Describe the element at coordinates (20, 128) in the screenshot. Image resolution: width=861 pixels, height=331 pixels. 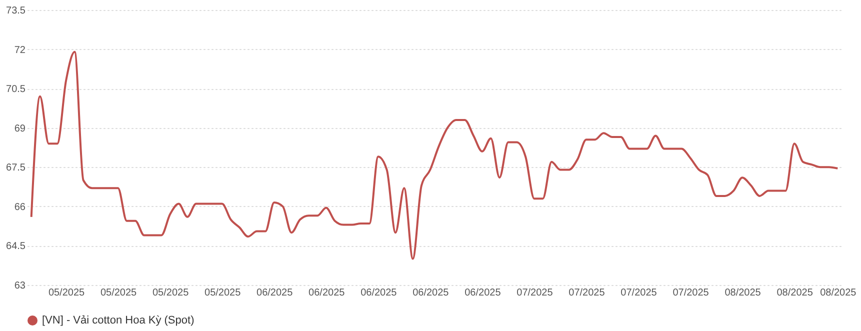
I see `y-tick-label: 69` at that location.